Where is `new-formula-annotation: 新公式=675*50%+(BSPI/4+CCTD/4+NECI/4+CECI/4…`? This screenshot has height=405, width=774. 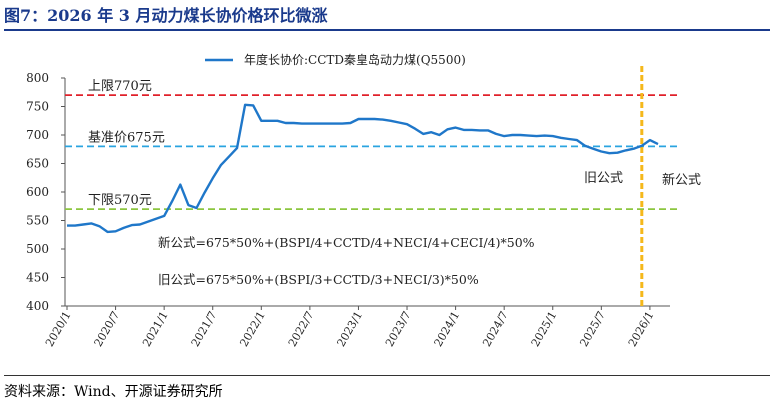 new-formula-annotation: 新公式=675*50%+(BSPI/4+CCTD/4+NECI/4+CECI/4… is located at coordinates (346, 242).